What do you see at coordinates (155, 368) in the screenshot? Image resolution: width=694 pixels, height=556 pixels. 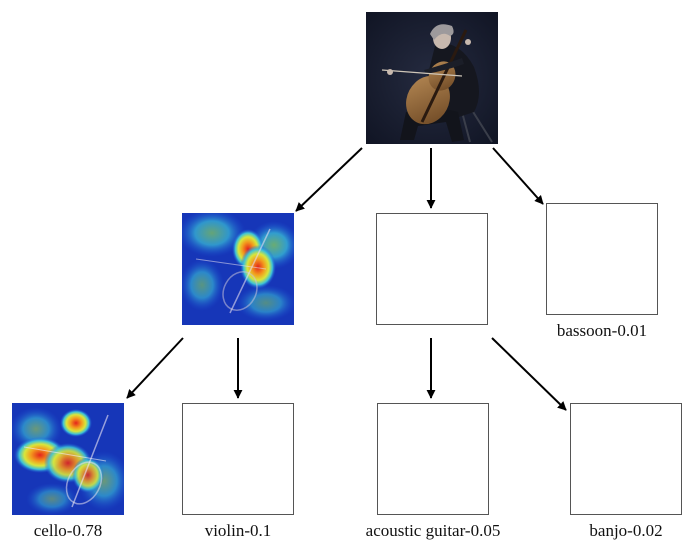 I see `arrow-cello-branch-to-cello` at bounding box center [155, 368].